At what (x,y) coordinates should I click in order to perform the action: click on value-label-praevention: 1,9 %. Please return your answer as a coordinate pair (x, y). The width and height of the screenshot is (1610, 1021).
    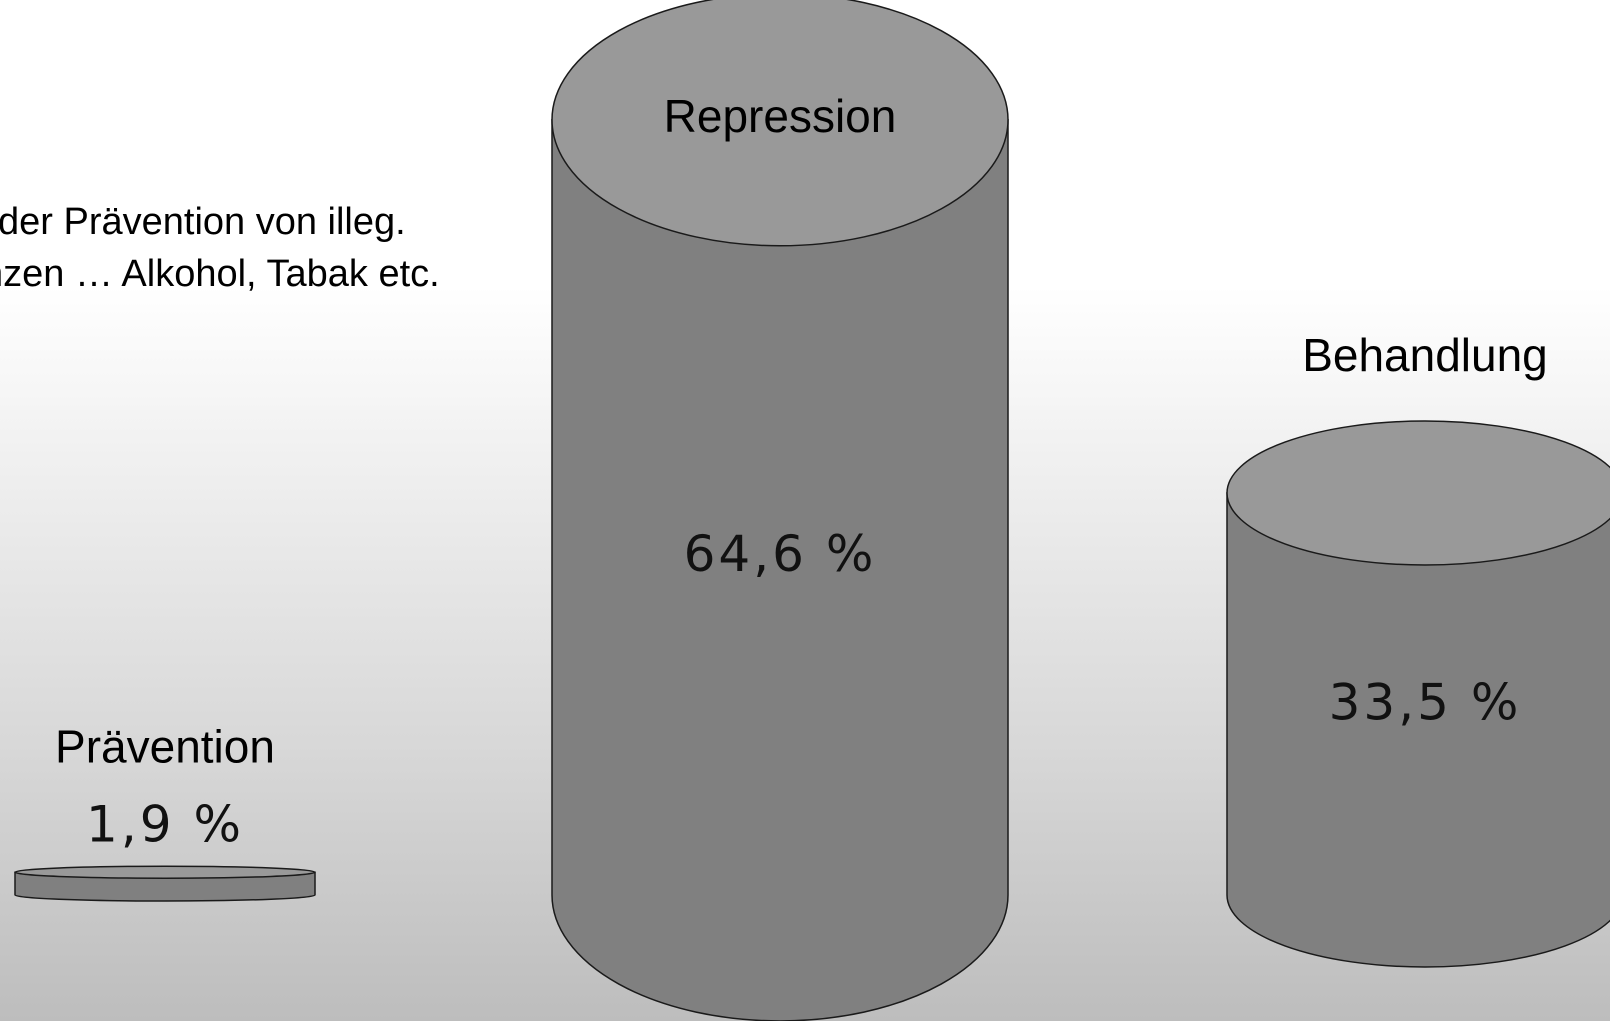
    Looking at the image, I should click on (165, 825).